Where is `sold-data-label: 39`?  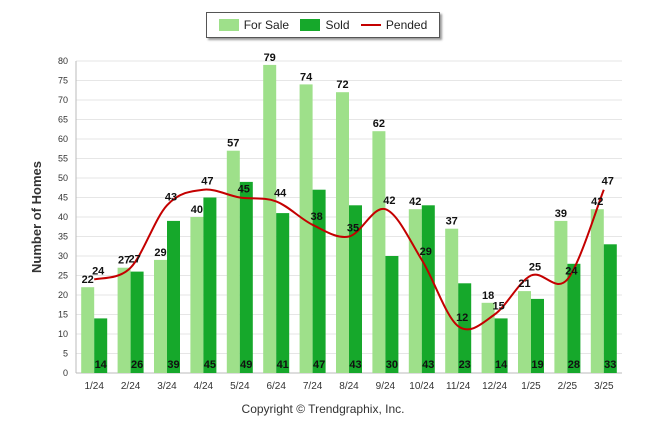 sold-data-label: 39 is located at coordinates (173, 365).